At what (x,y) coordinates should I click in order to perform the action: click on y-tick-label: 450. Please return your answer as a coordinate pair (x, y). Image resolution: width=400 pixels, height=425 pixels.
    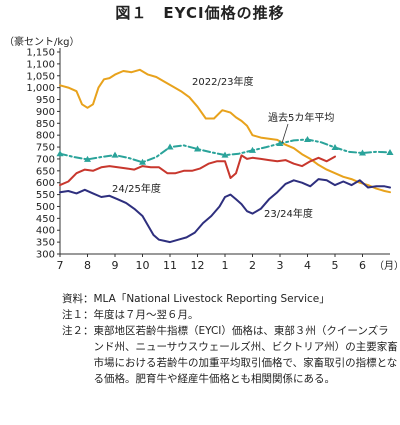
    Looking at the image, I should click on (45, 219).